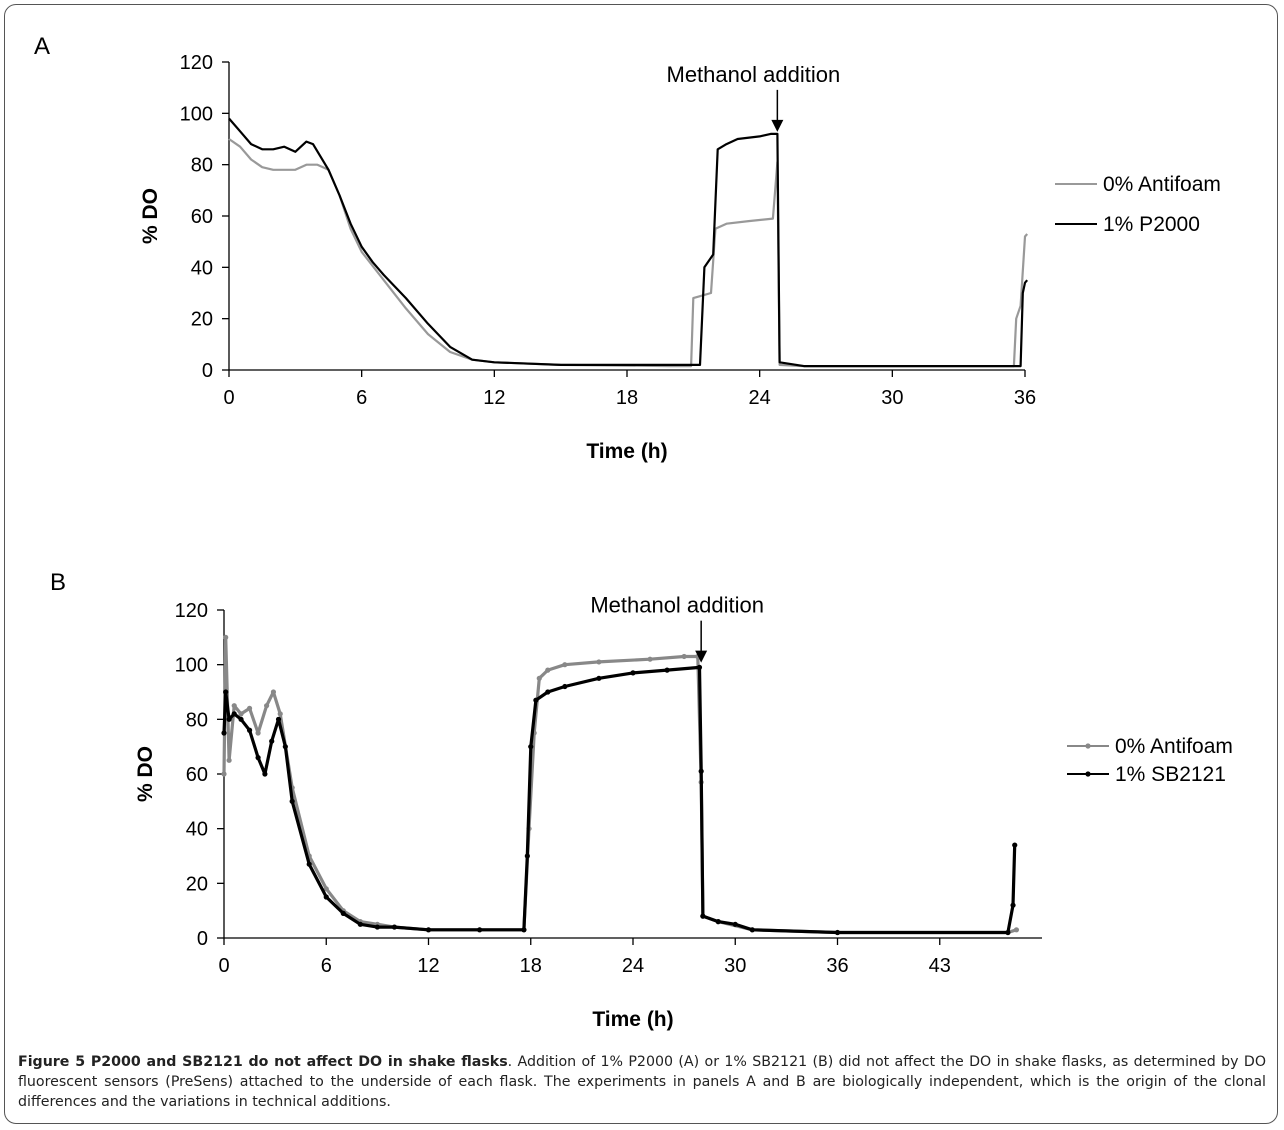 The width and height of the screenshot is (1284, 1130). What do you see at coordinates (197, 884) in the screenshot?
I see `panel-b-y-tick-label: 20` at bounding box center [197, 884].